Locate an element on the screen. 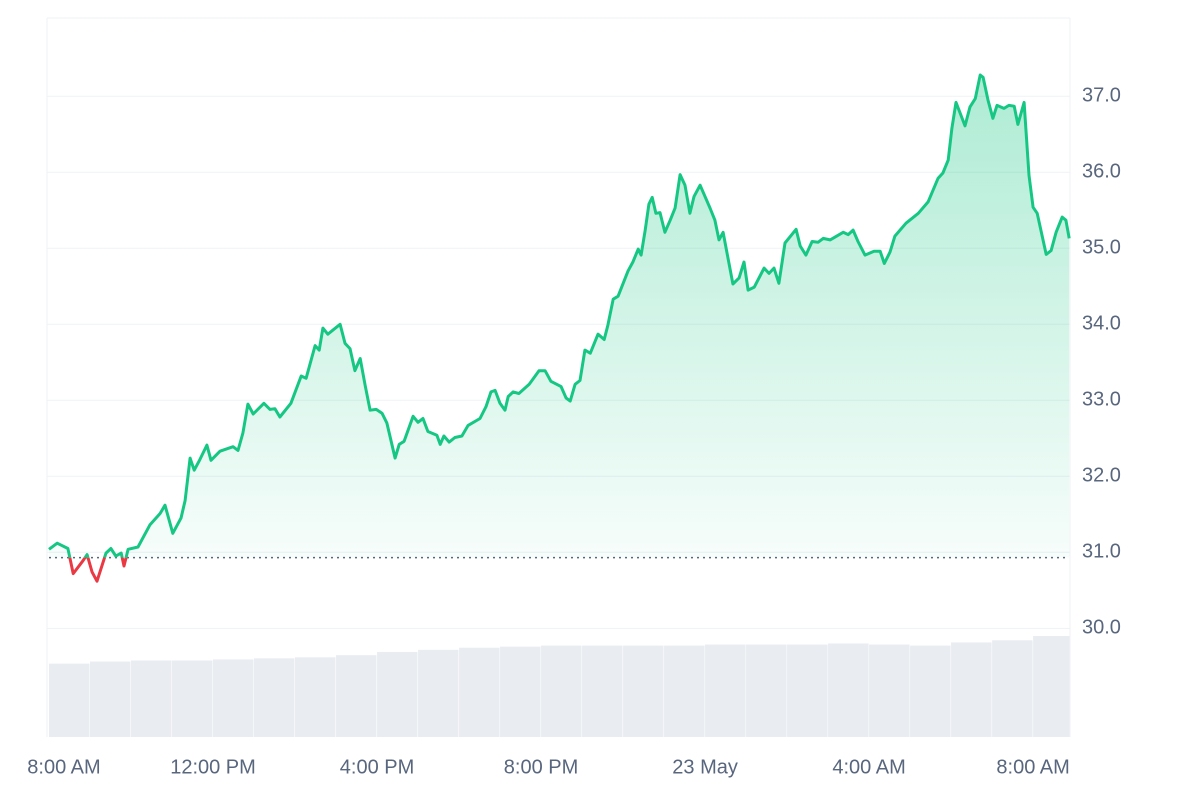  x-tick-label: 4:00 PM is located at coordinates (377, 767).